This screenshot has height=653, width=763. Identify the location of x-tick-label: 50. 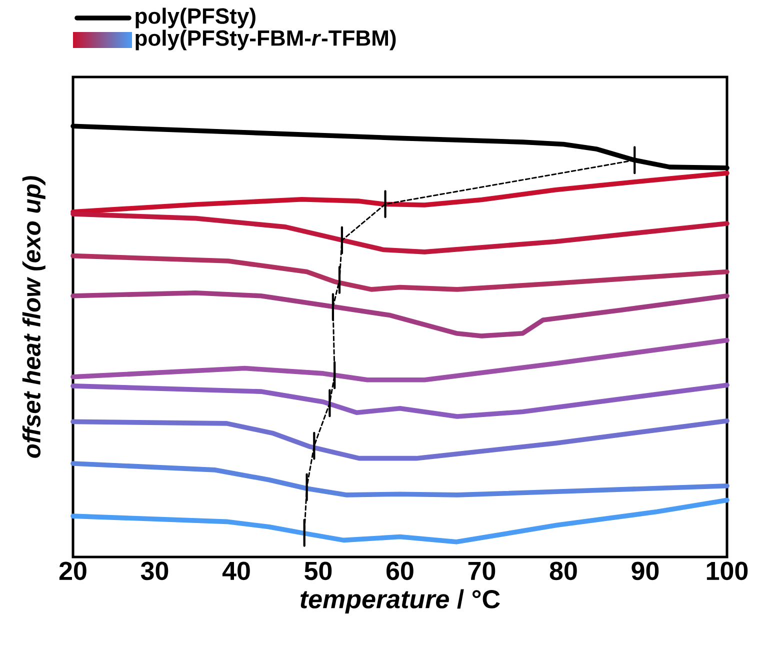
(318, 571).